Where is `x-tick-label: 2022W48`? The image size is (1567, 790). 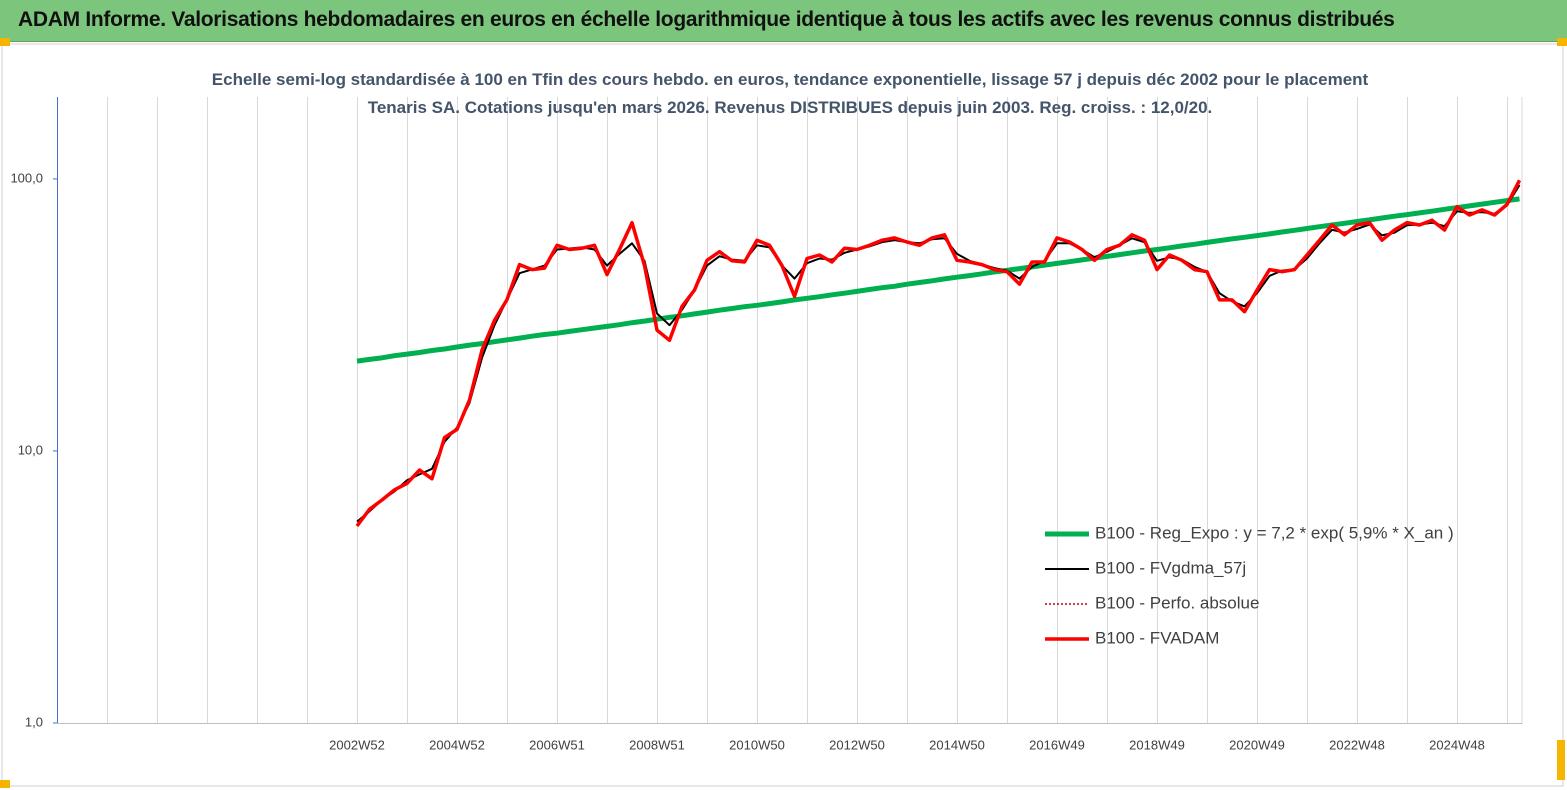 x-tick-label: 2022W48 is located at coordinates (1357, 744).